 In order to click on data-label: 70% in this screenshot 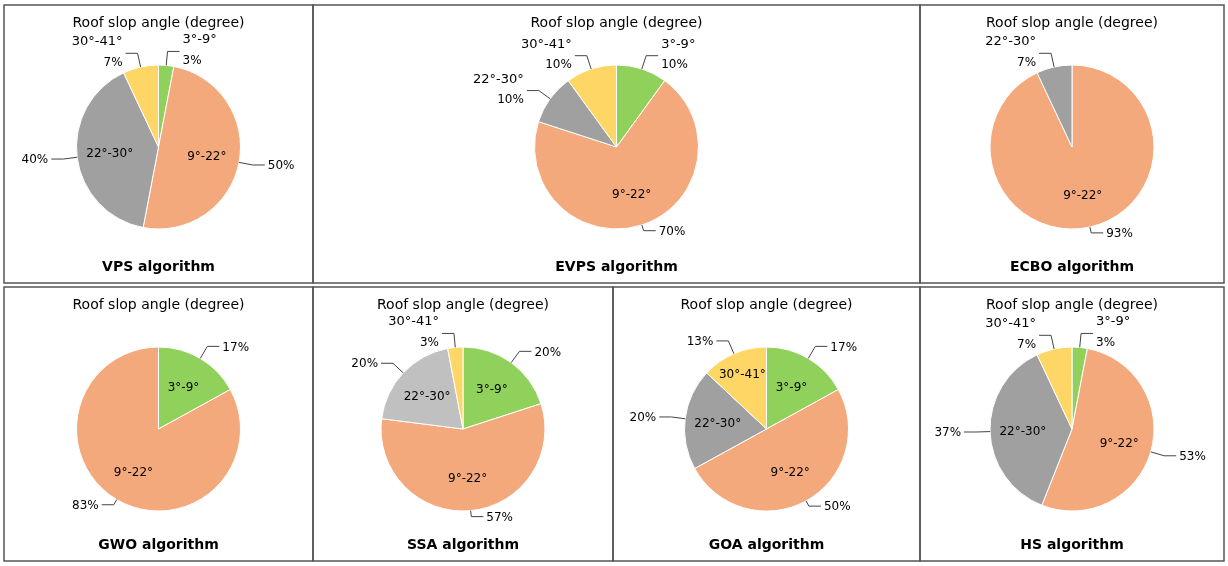, I will do `click(672, 230)`.